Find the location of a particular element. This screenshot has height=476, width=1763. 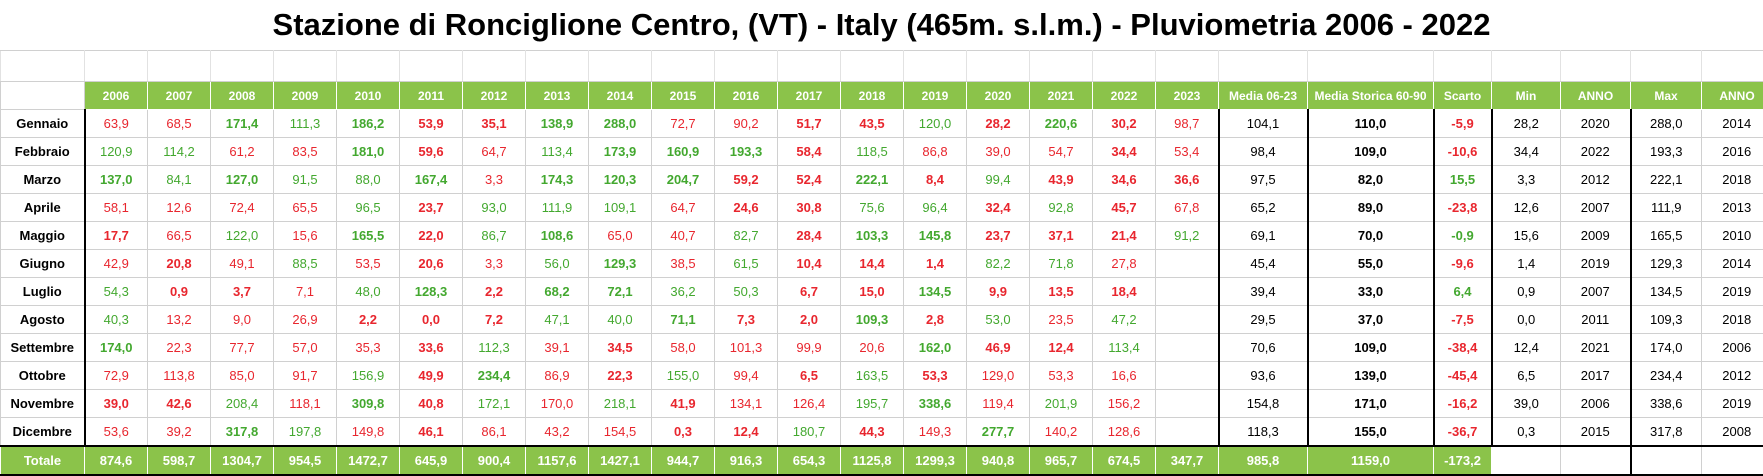

rain-value-cell: 3,7 is located at coordinates (242, 291).